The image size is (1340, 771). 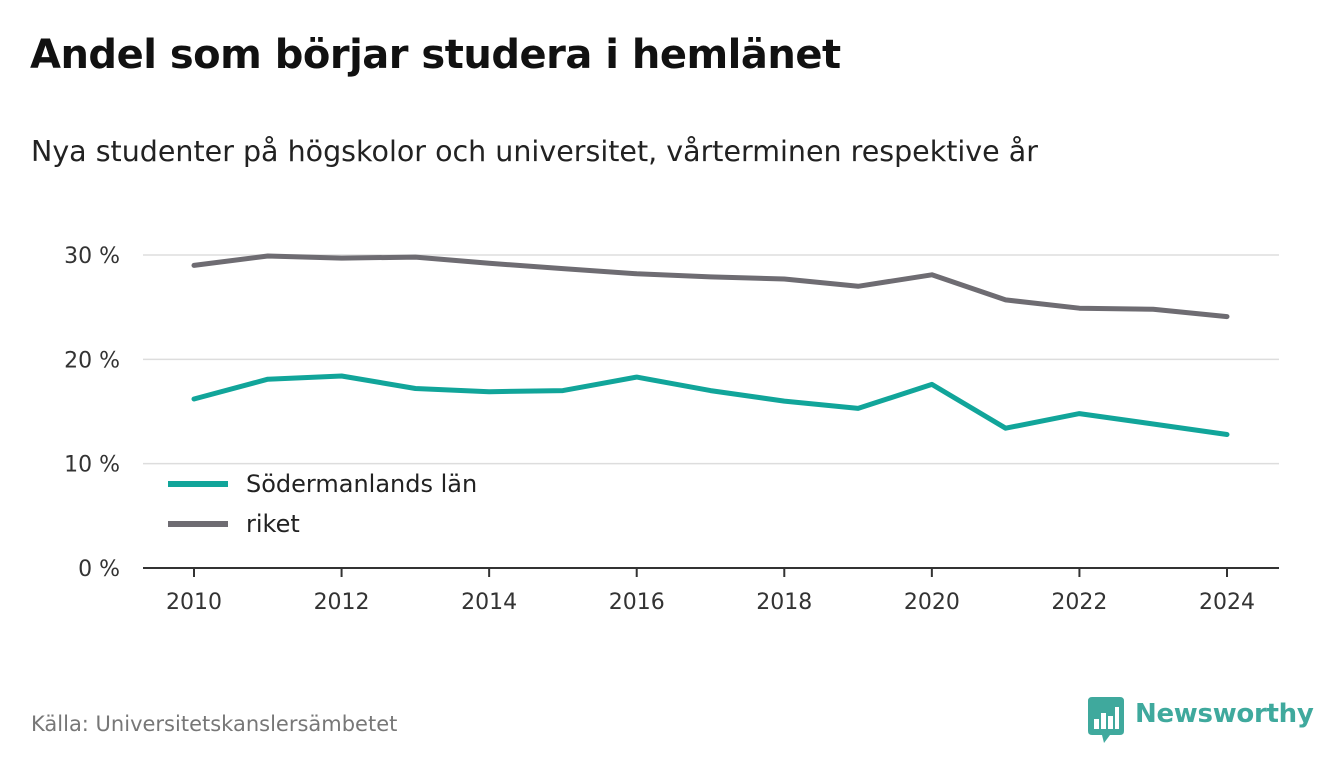 I want to click on x-tick-label: 2020, so click(x=932, y=602).